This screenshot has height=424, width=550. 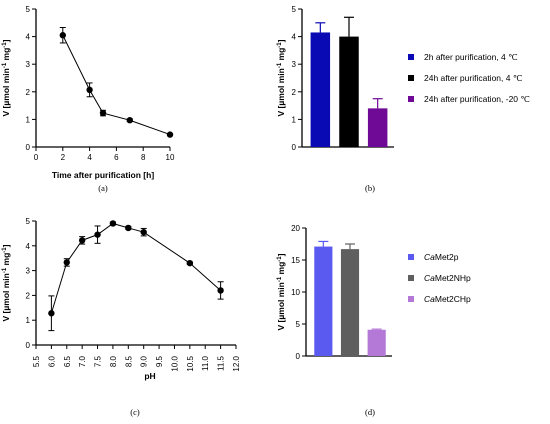 What do you see at coordinates (205, 363) in the screenshot?
I see `c-xtick-label: 11.0` at bounding box center [205, 363].